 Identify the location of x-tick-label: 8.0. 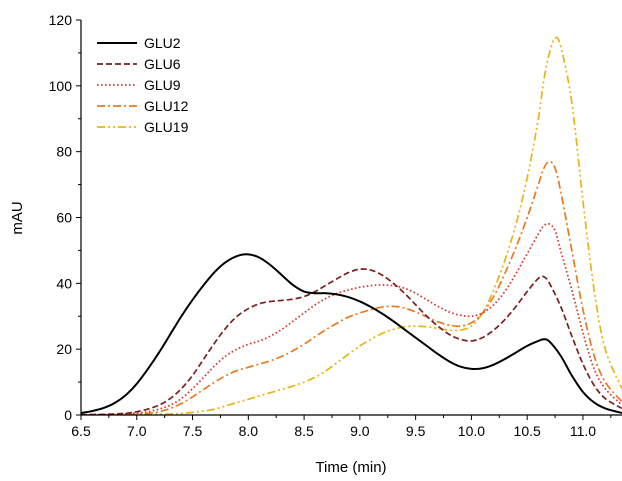
(249, 431).